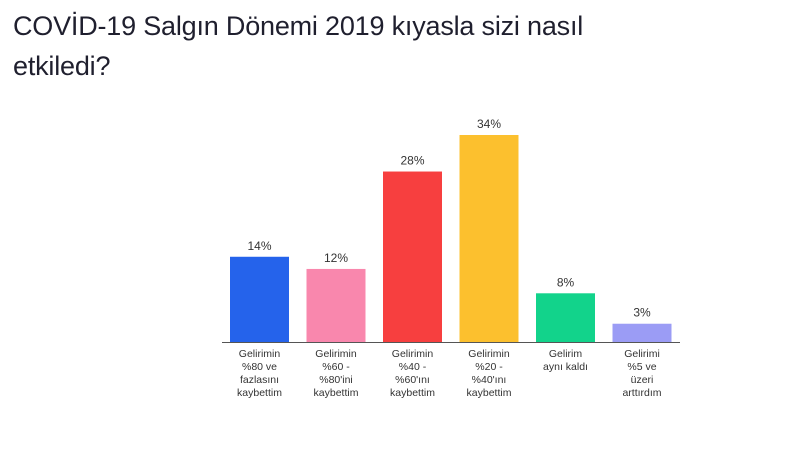 This screenshot has height=455, width=800. Describe the element at coordinates (336, 380) in the screenshot. I see `category-label-2-line-3: %80'ini` at that location.